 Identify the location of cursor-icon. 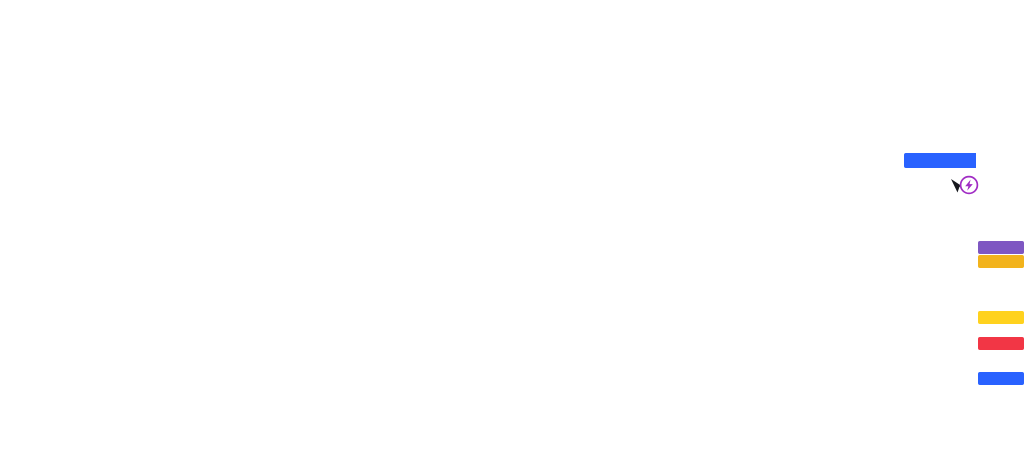
(958, 186).